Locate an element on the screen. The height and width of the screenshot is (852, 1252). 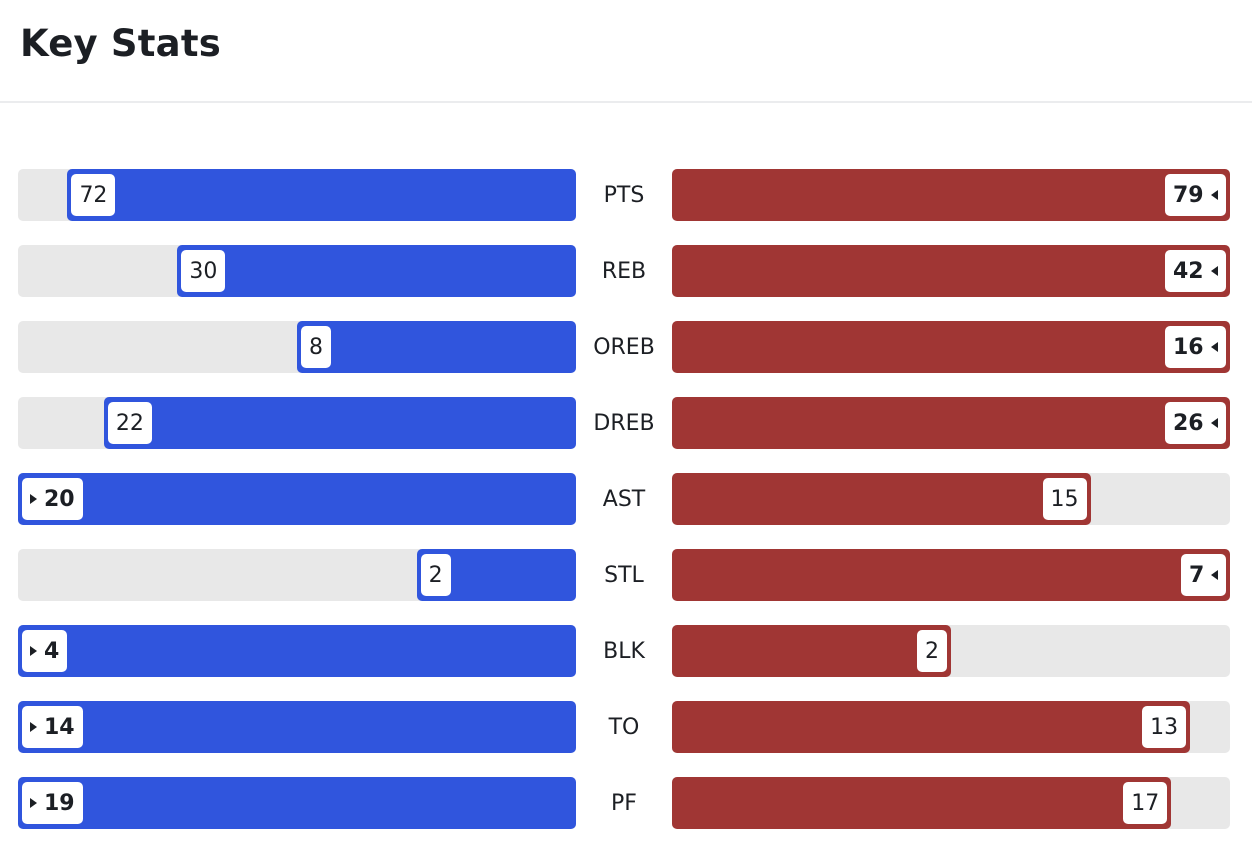
stat-label: BLK is located at coordinates (624, 651).